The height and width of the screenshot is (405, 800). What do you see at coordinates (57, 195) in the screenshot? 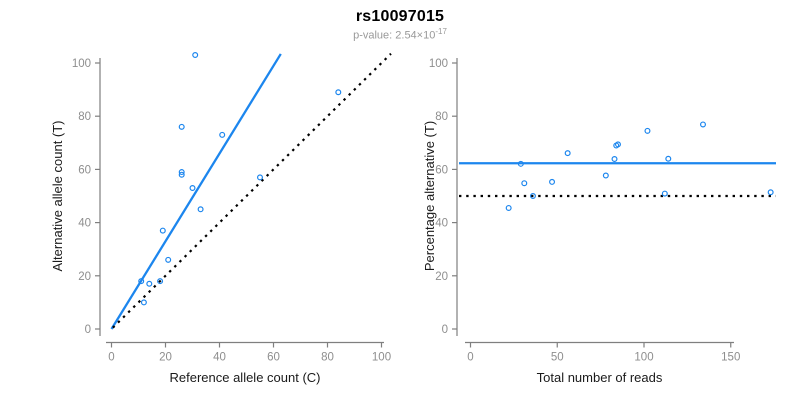
I see `y-axis-title: Alternative allele count (T)` at bounding box center [57, 195].